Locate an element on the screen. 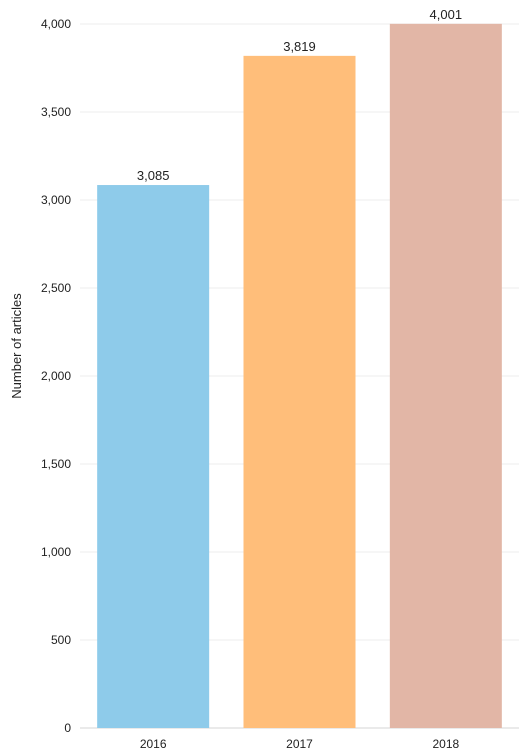 This screenshot has height=752, width=521. y-tick-label: 1,000 is located at coordinates (56, 552).